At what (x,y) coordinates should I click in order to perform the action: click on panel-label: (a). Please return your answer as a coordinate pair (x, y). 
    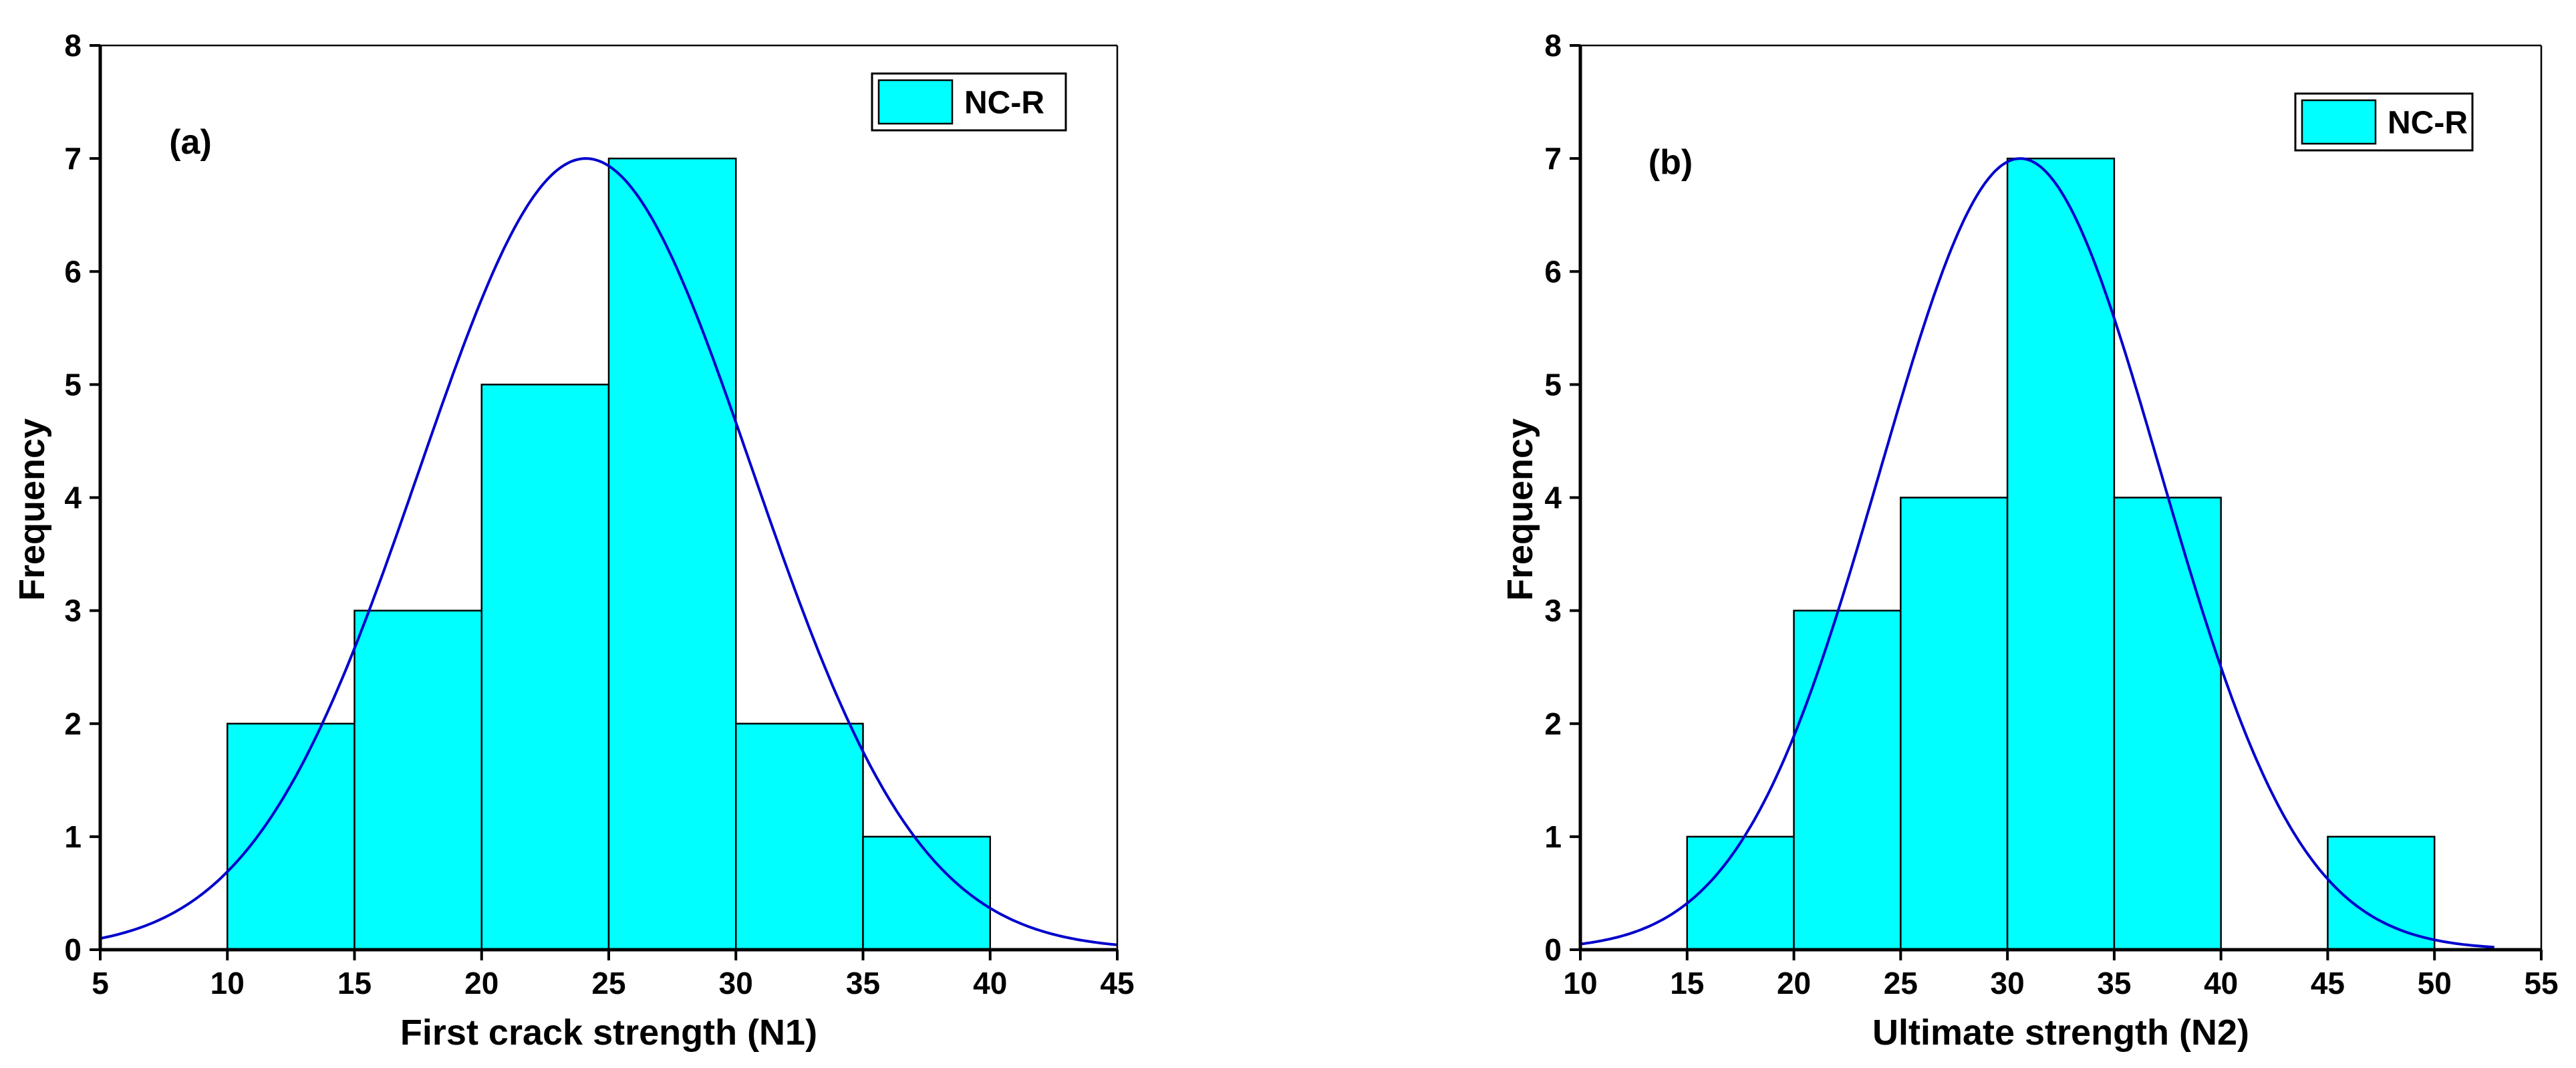
    Looking at the image, I should click on (190, 142).